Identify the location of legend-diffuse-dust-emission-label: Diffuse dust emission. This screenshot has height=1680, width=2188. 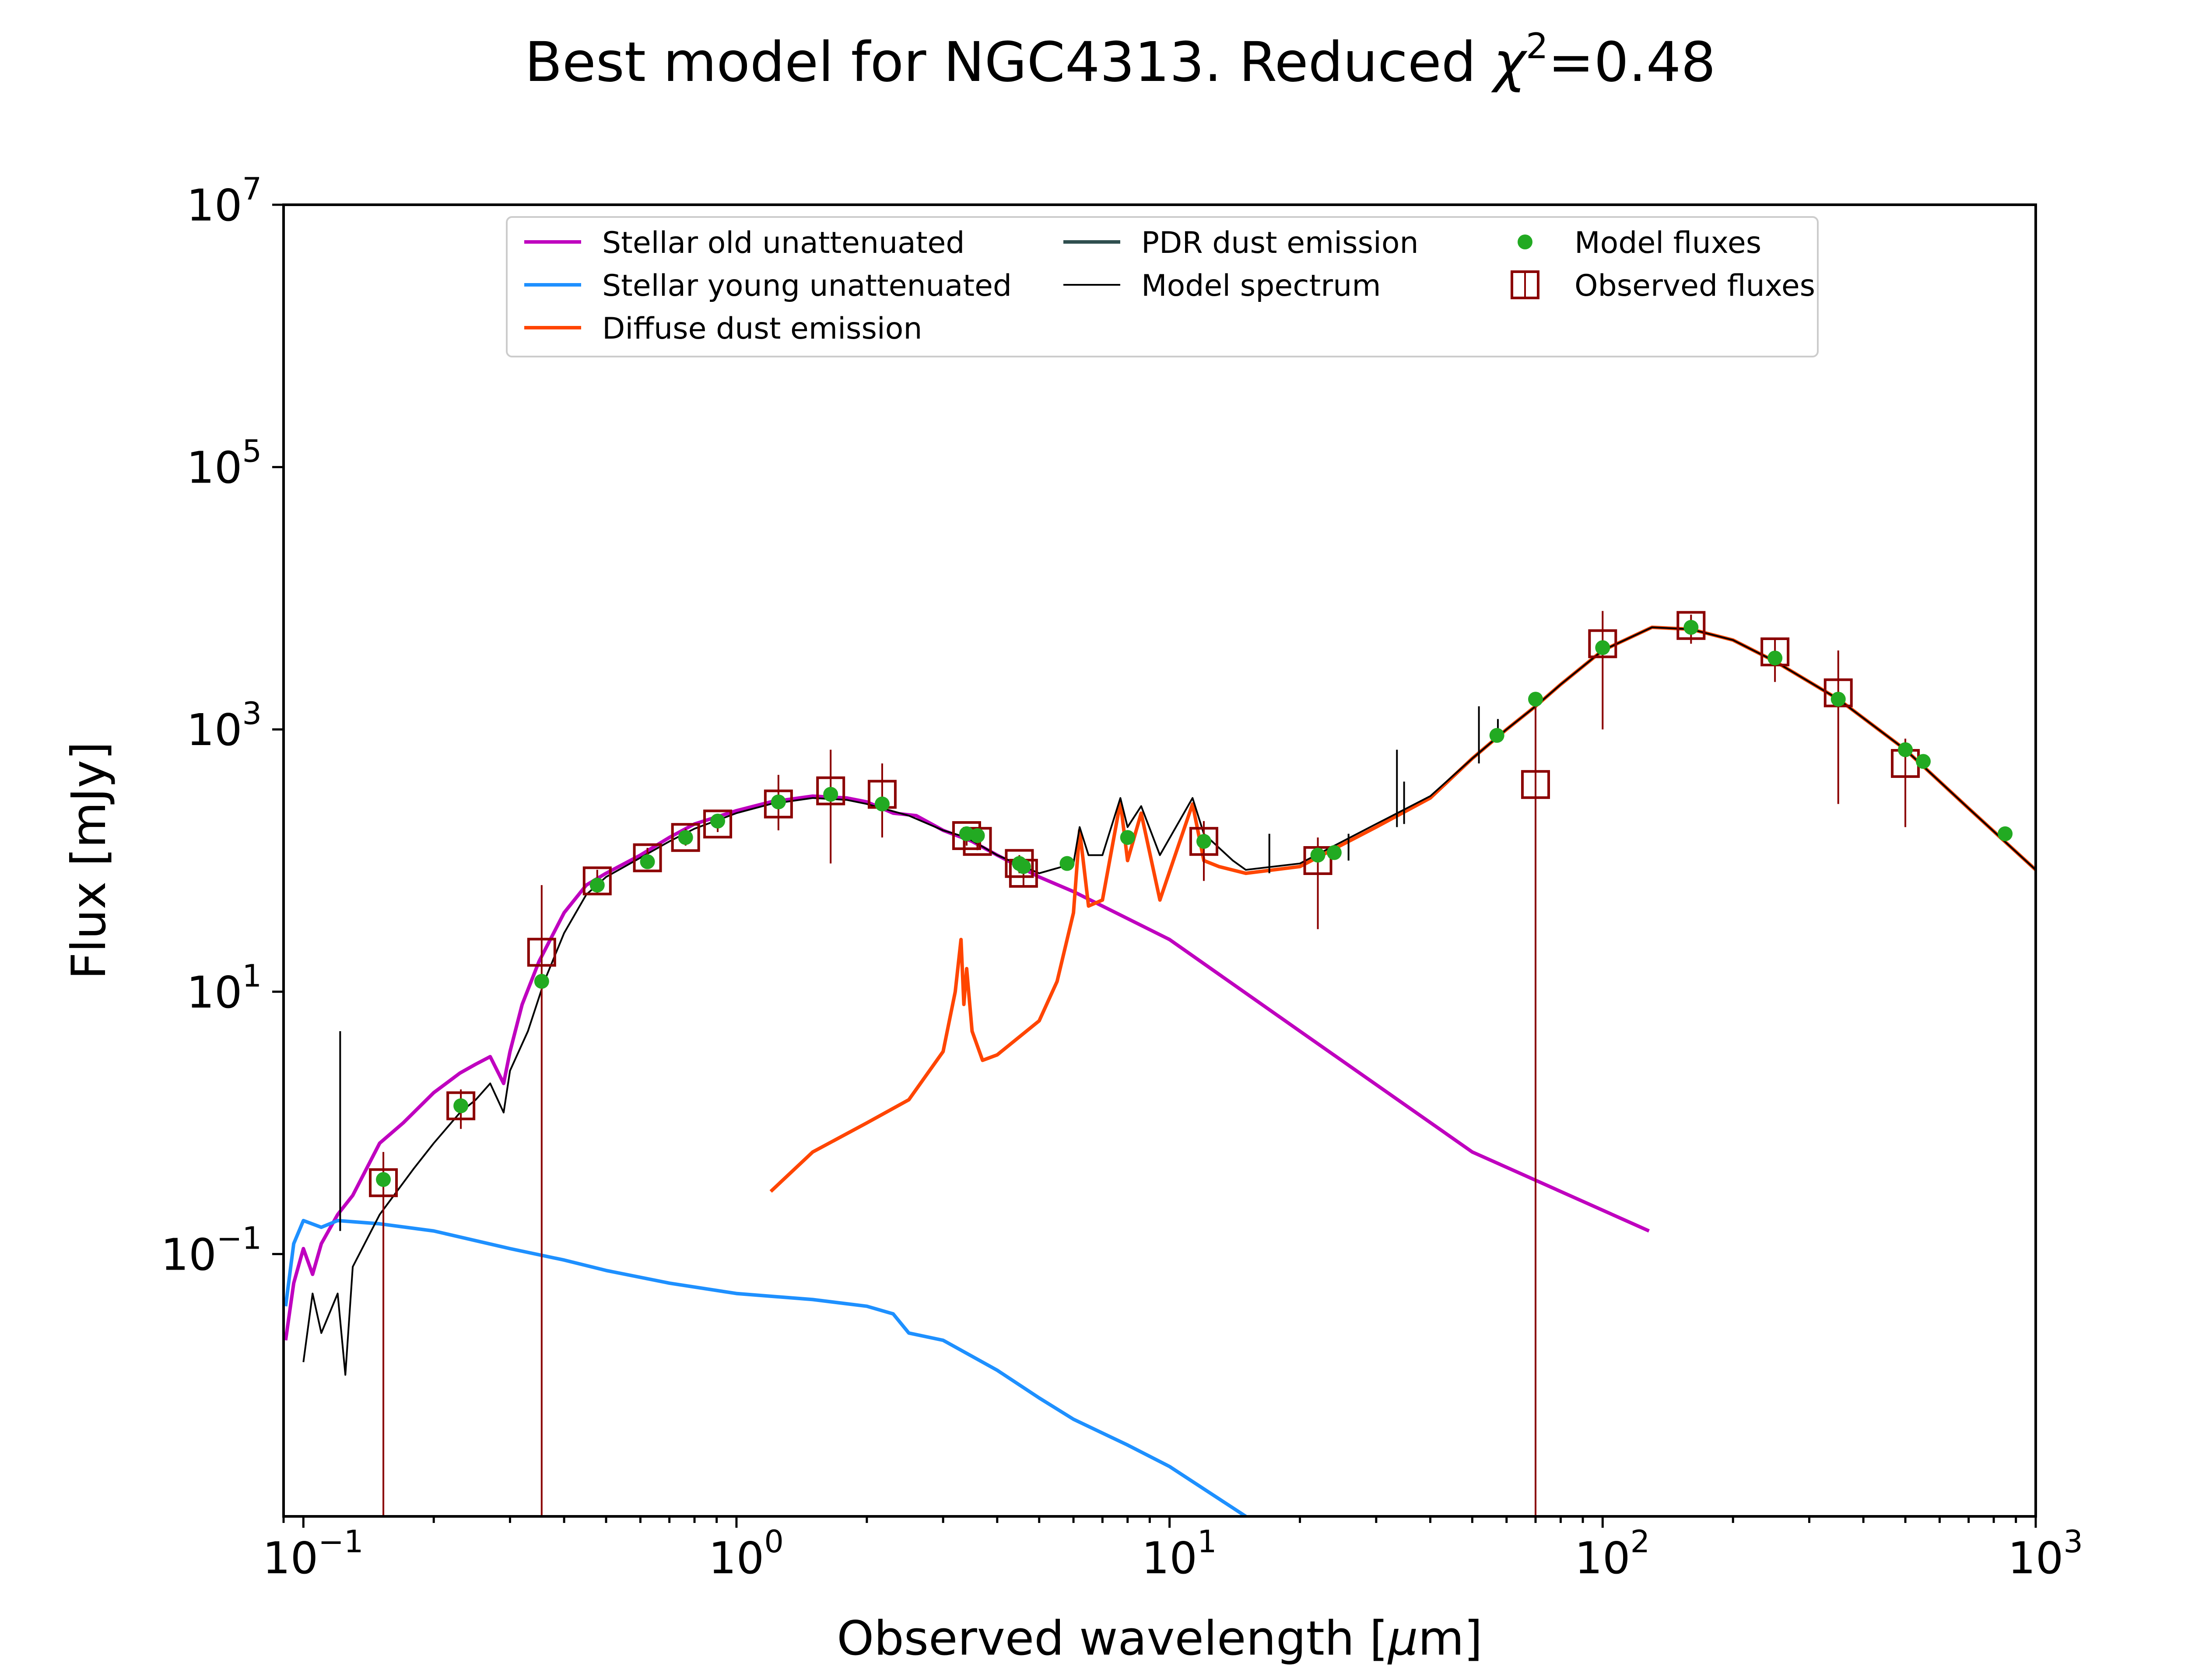
(762, 329).